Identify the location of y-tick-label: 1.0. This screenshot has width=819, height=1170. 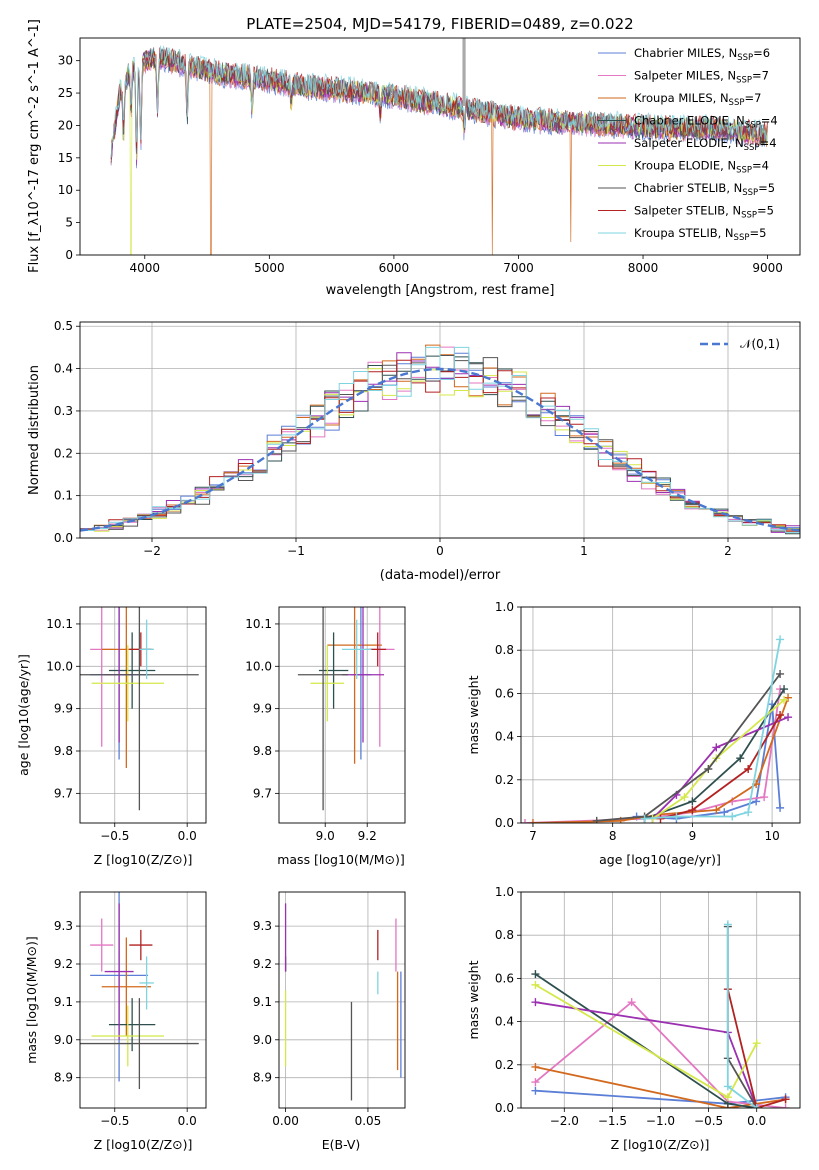
(504, 607).